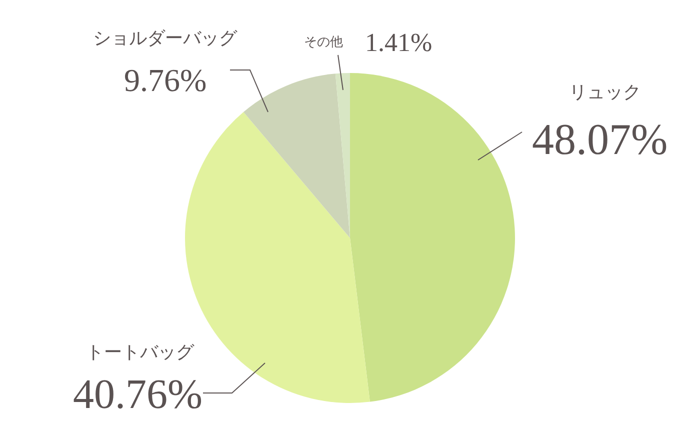 The height and width of the screenshot is (440, 700). Describe the element at coordinates (605, 92) in the screenshot. I see `slice-label: リュック` at that location.